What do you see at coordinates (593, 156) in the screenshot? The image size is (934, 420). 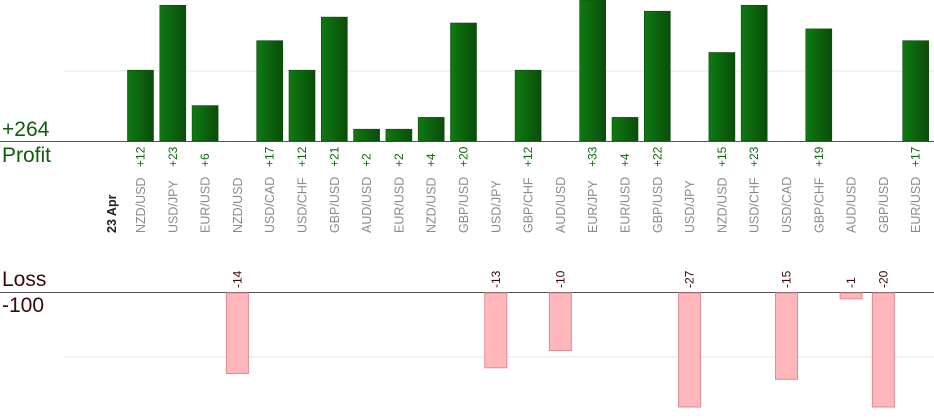 I see `profit-value-label: +33` at bounding box center [593, 156].